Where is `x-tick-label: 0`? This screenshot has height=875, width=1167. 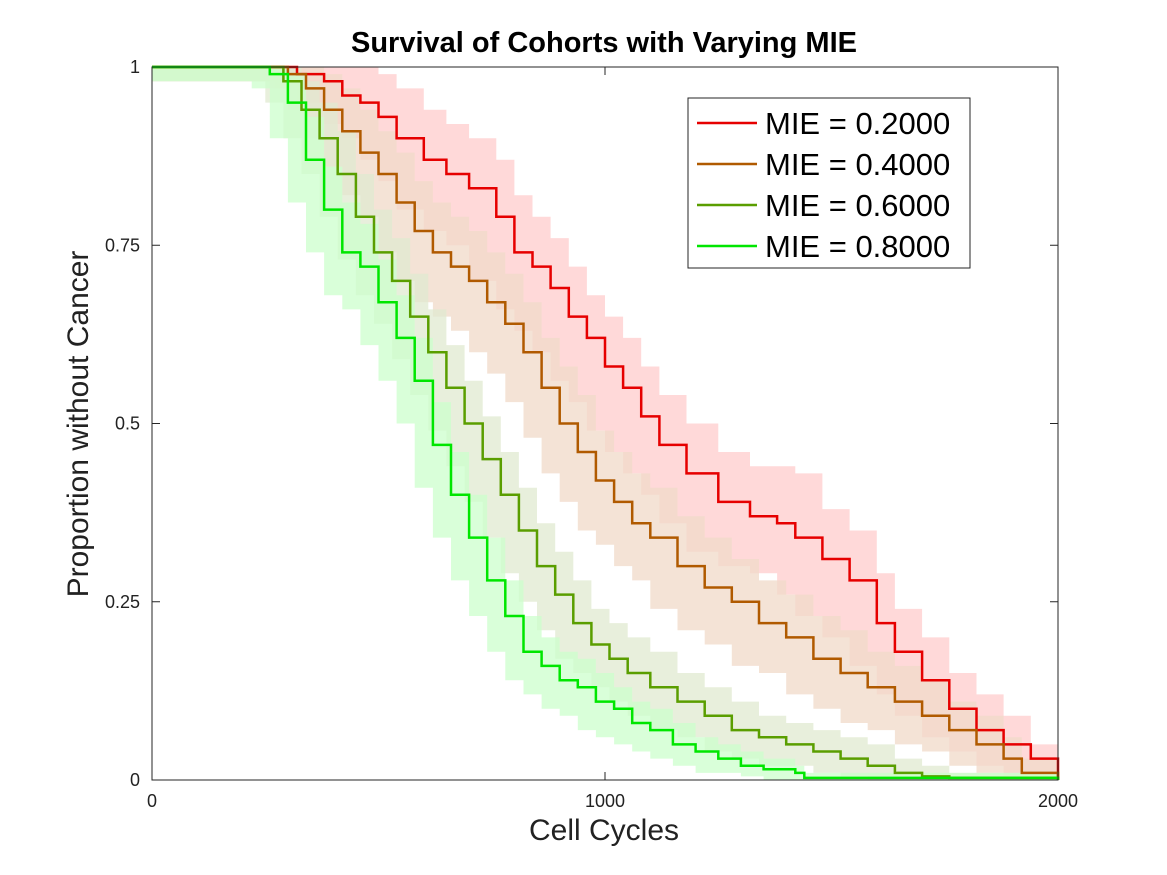
x-tick-label: 0 is located at coordinates (152, 801).